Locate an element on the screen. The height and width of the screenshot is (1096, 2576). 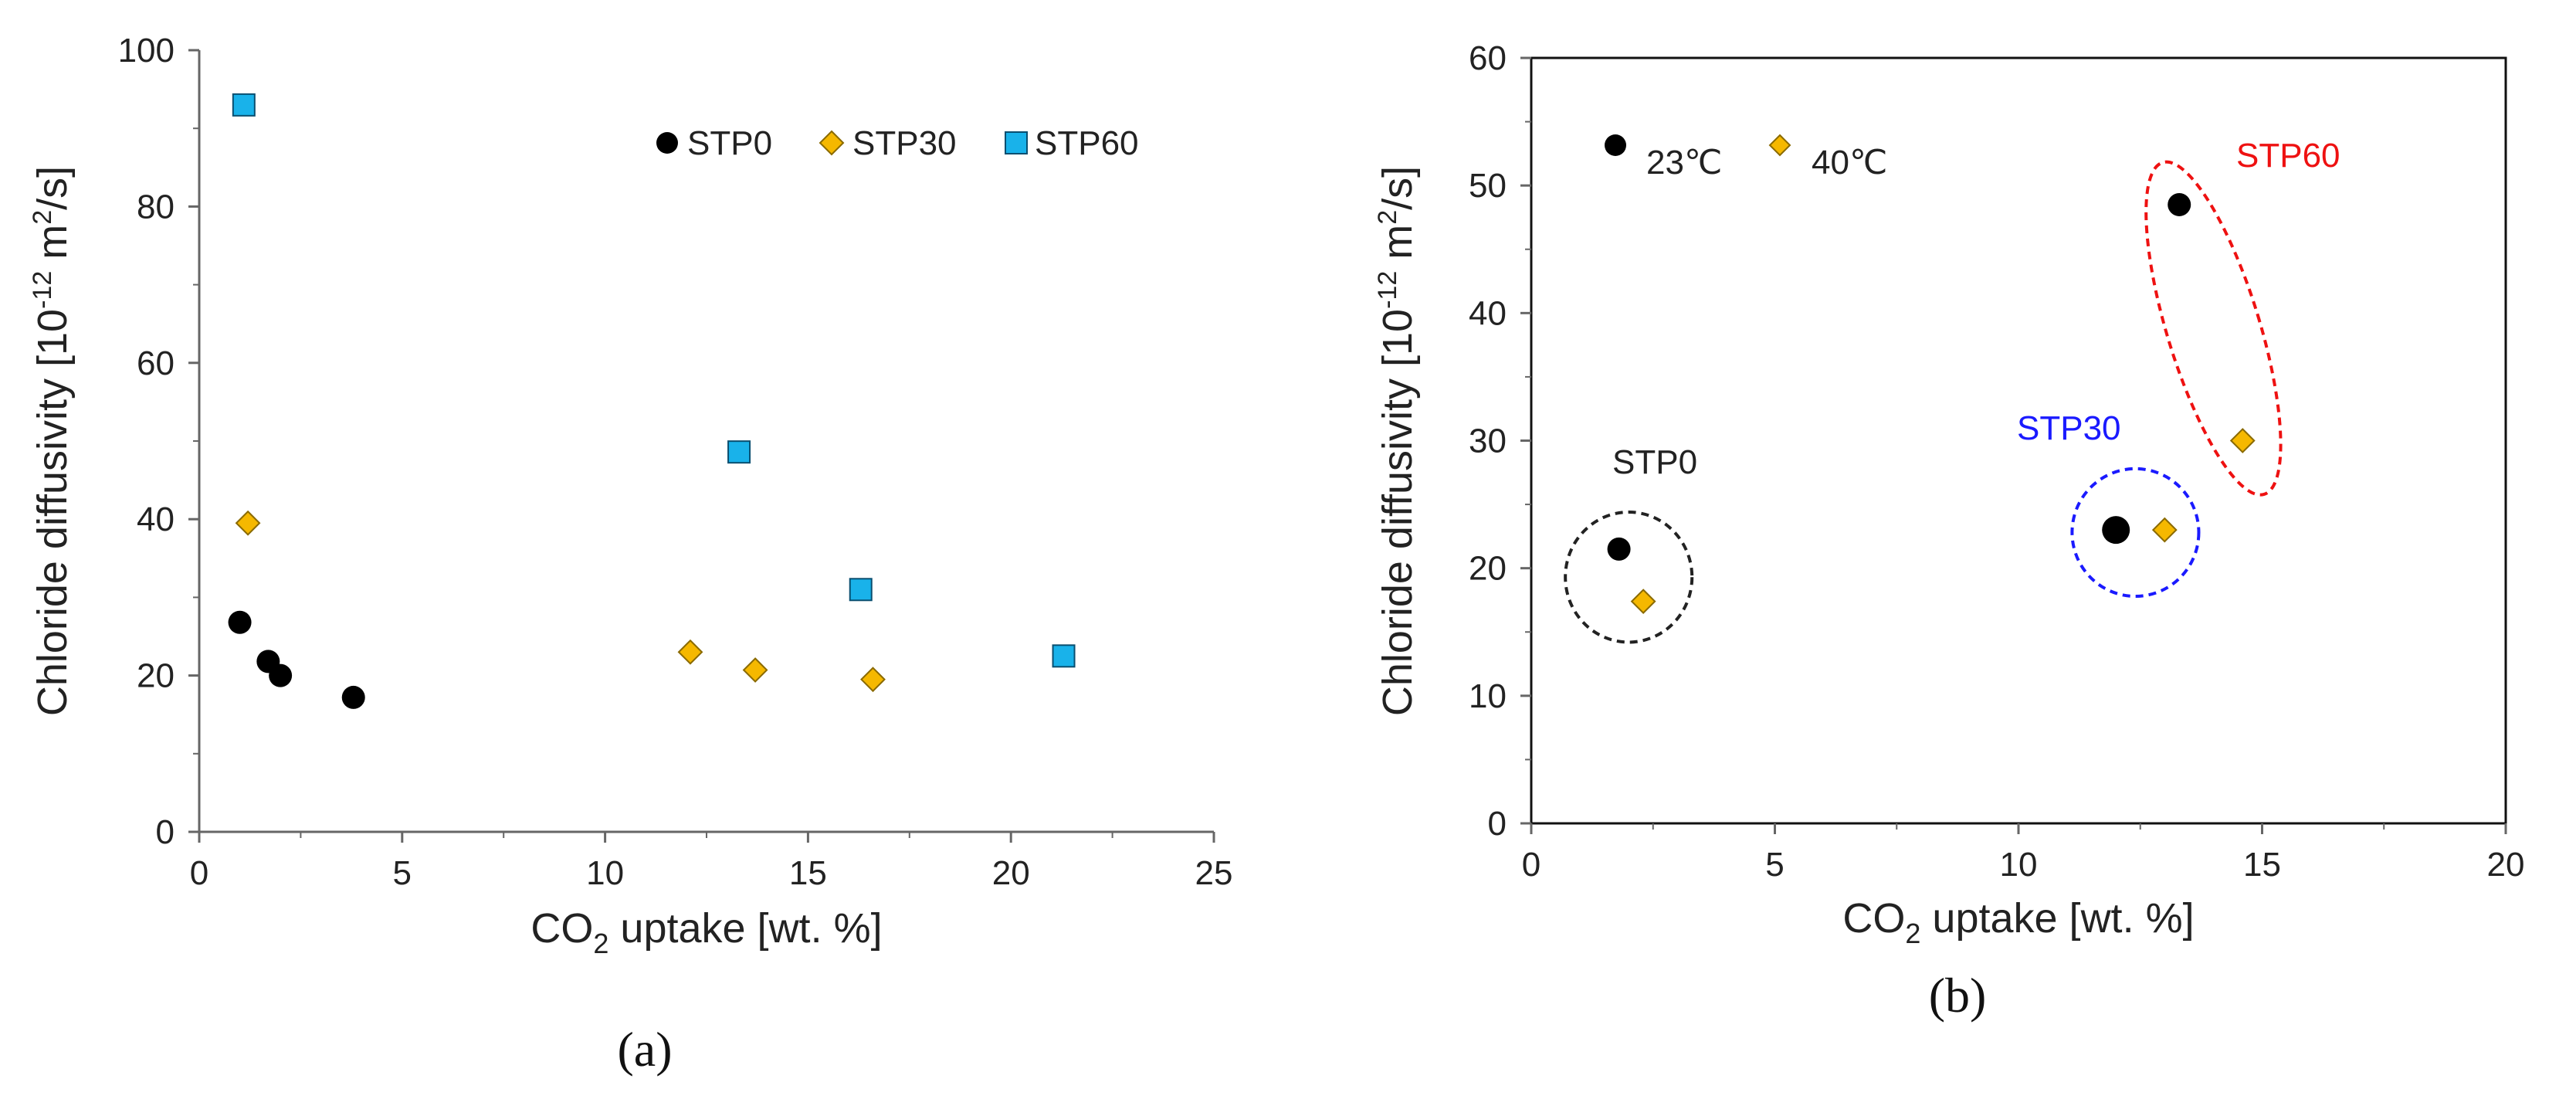
legend-marker-stp60 is located at coordinates (1016, 142).